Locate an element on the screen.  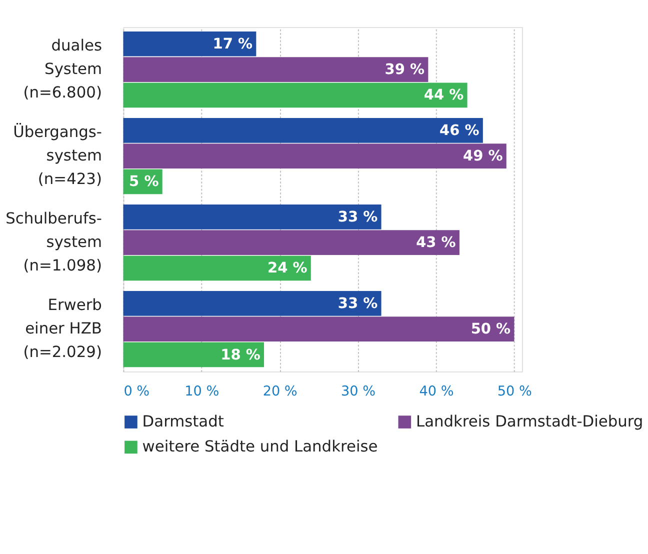
data-label: 50 % is located at coordinates (491, 330).